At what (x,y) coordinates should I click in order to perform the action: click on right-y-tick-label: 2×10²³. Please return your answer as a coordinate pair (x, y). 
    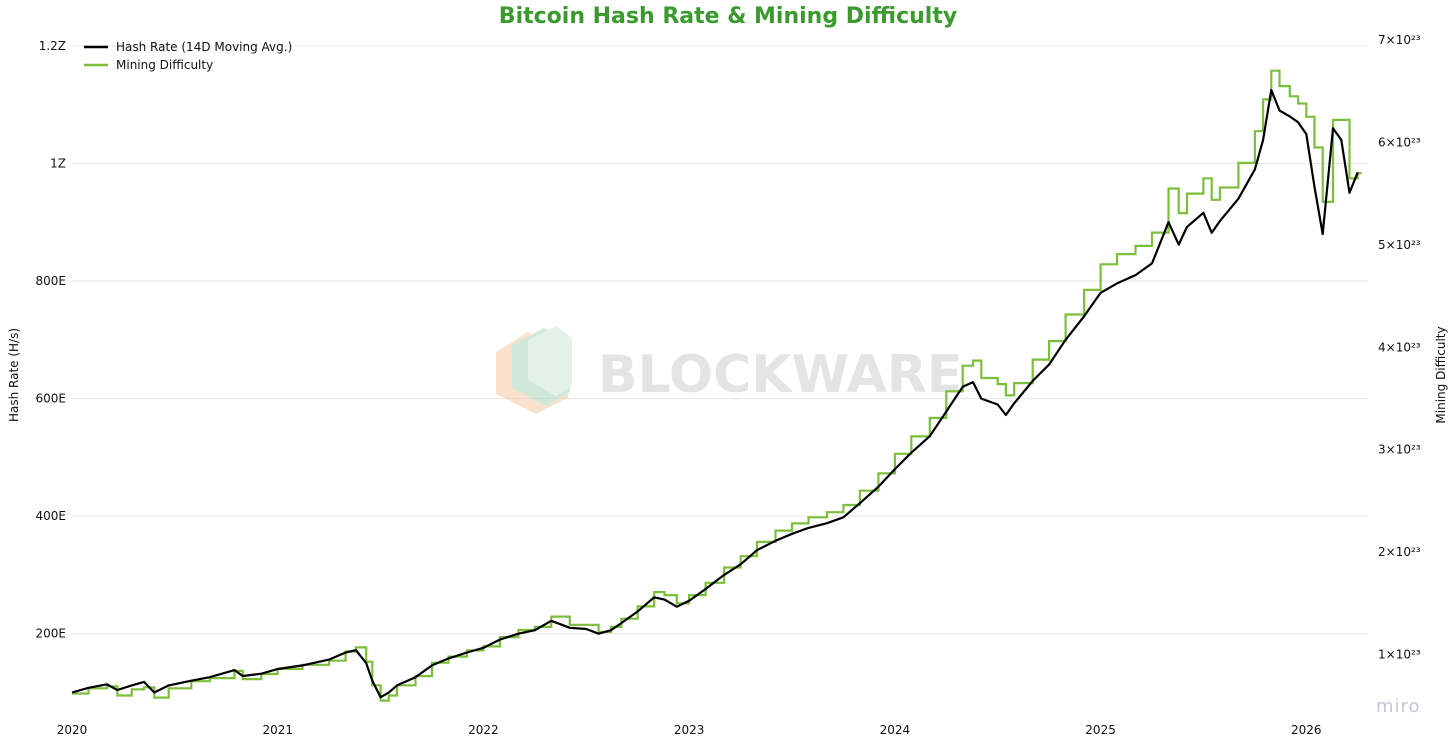
    Looking at the image, I should click on (1399, 552).